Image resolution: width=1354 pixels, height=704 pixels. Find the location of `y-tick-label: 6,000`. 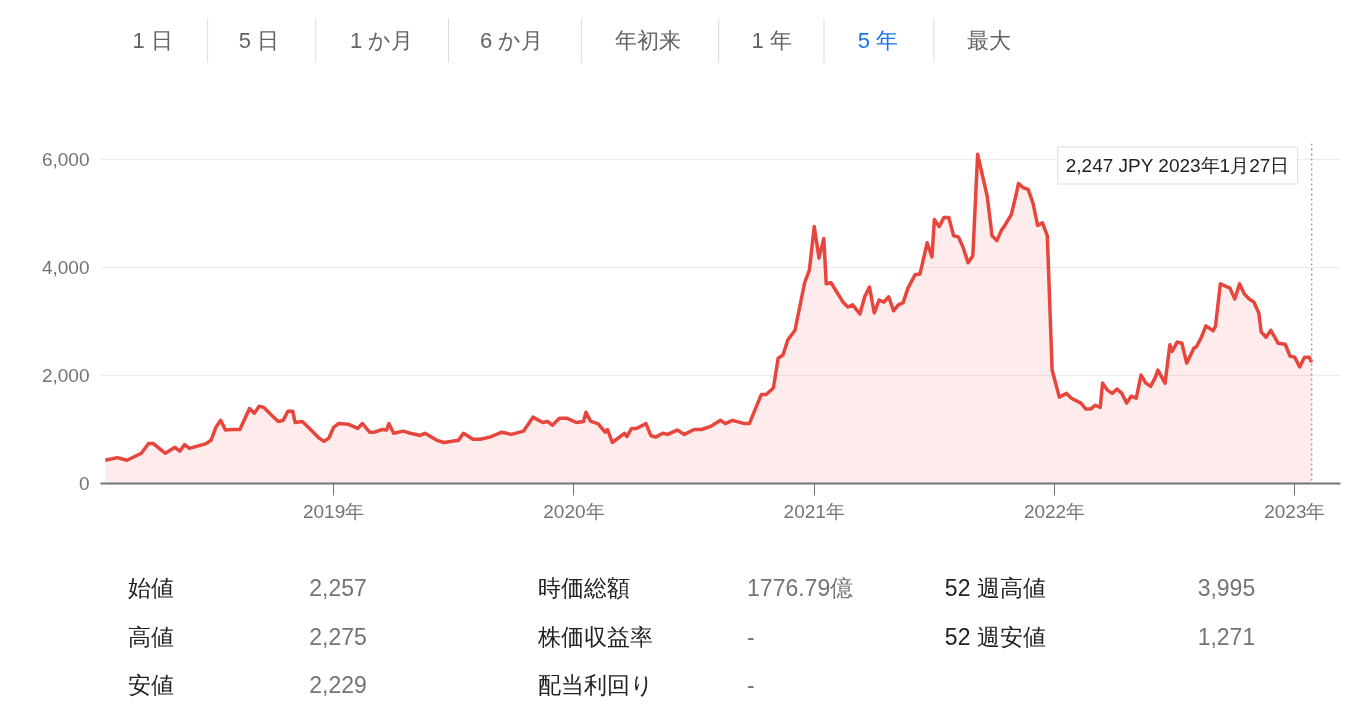

y-tick-label: 6,000 is located at coordinates (65, 160).